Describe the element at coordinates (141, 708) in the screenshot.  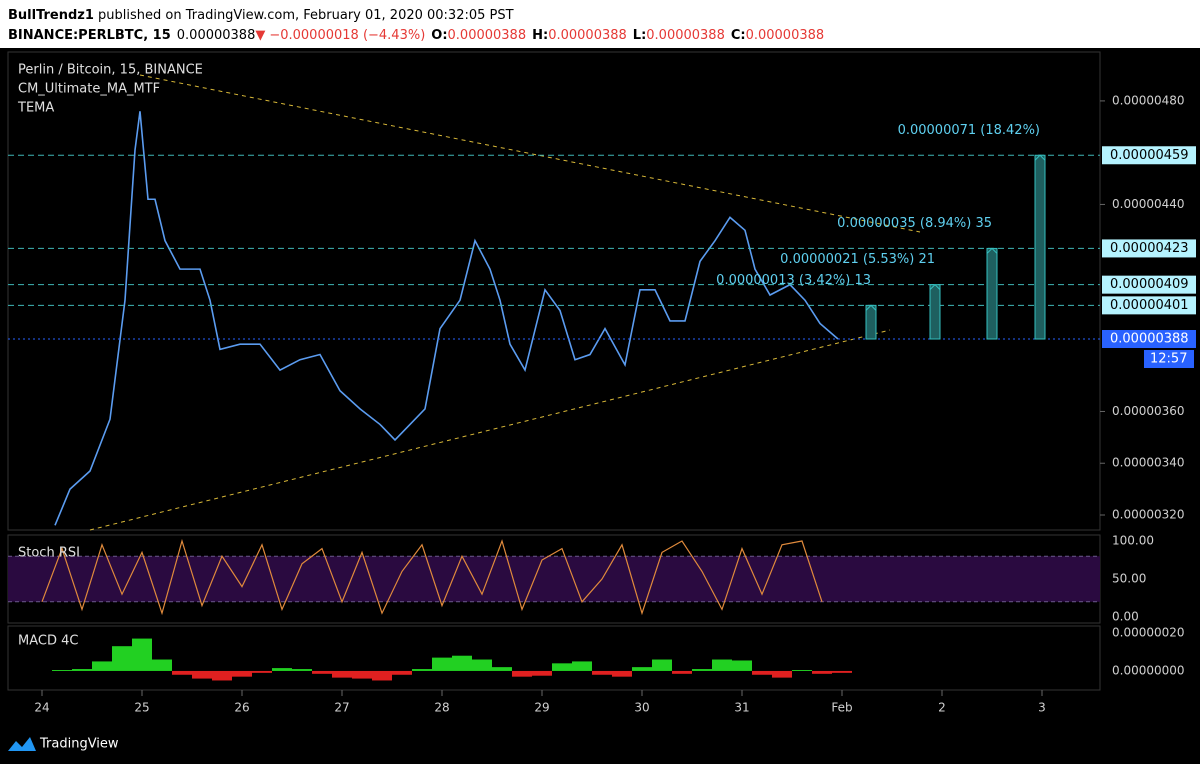
I see `x-tick-label: 25` at that location.